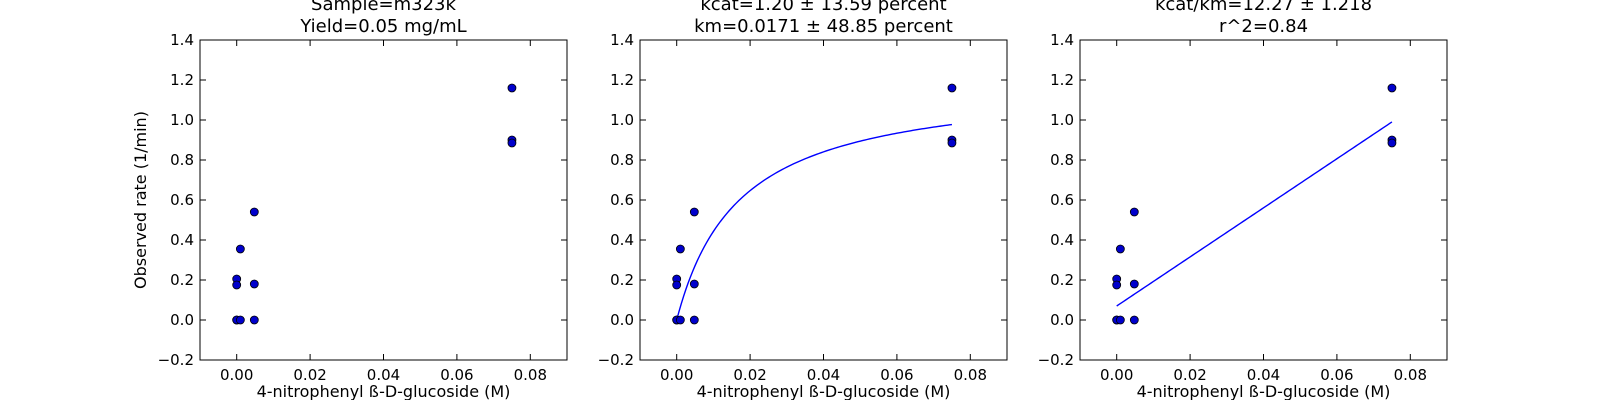 The width and height of the screenshot is (1600, 400). I want to click on chart-title-line-2: km=0.0171 ± 48.85 percent, so click(823, 26).